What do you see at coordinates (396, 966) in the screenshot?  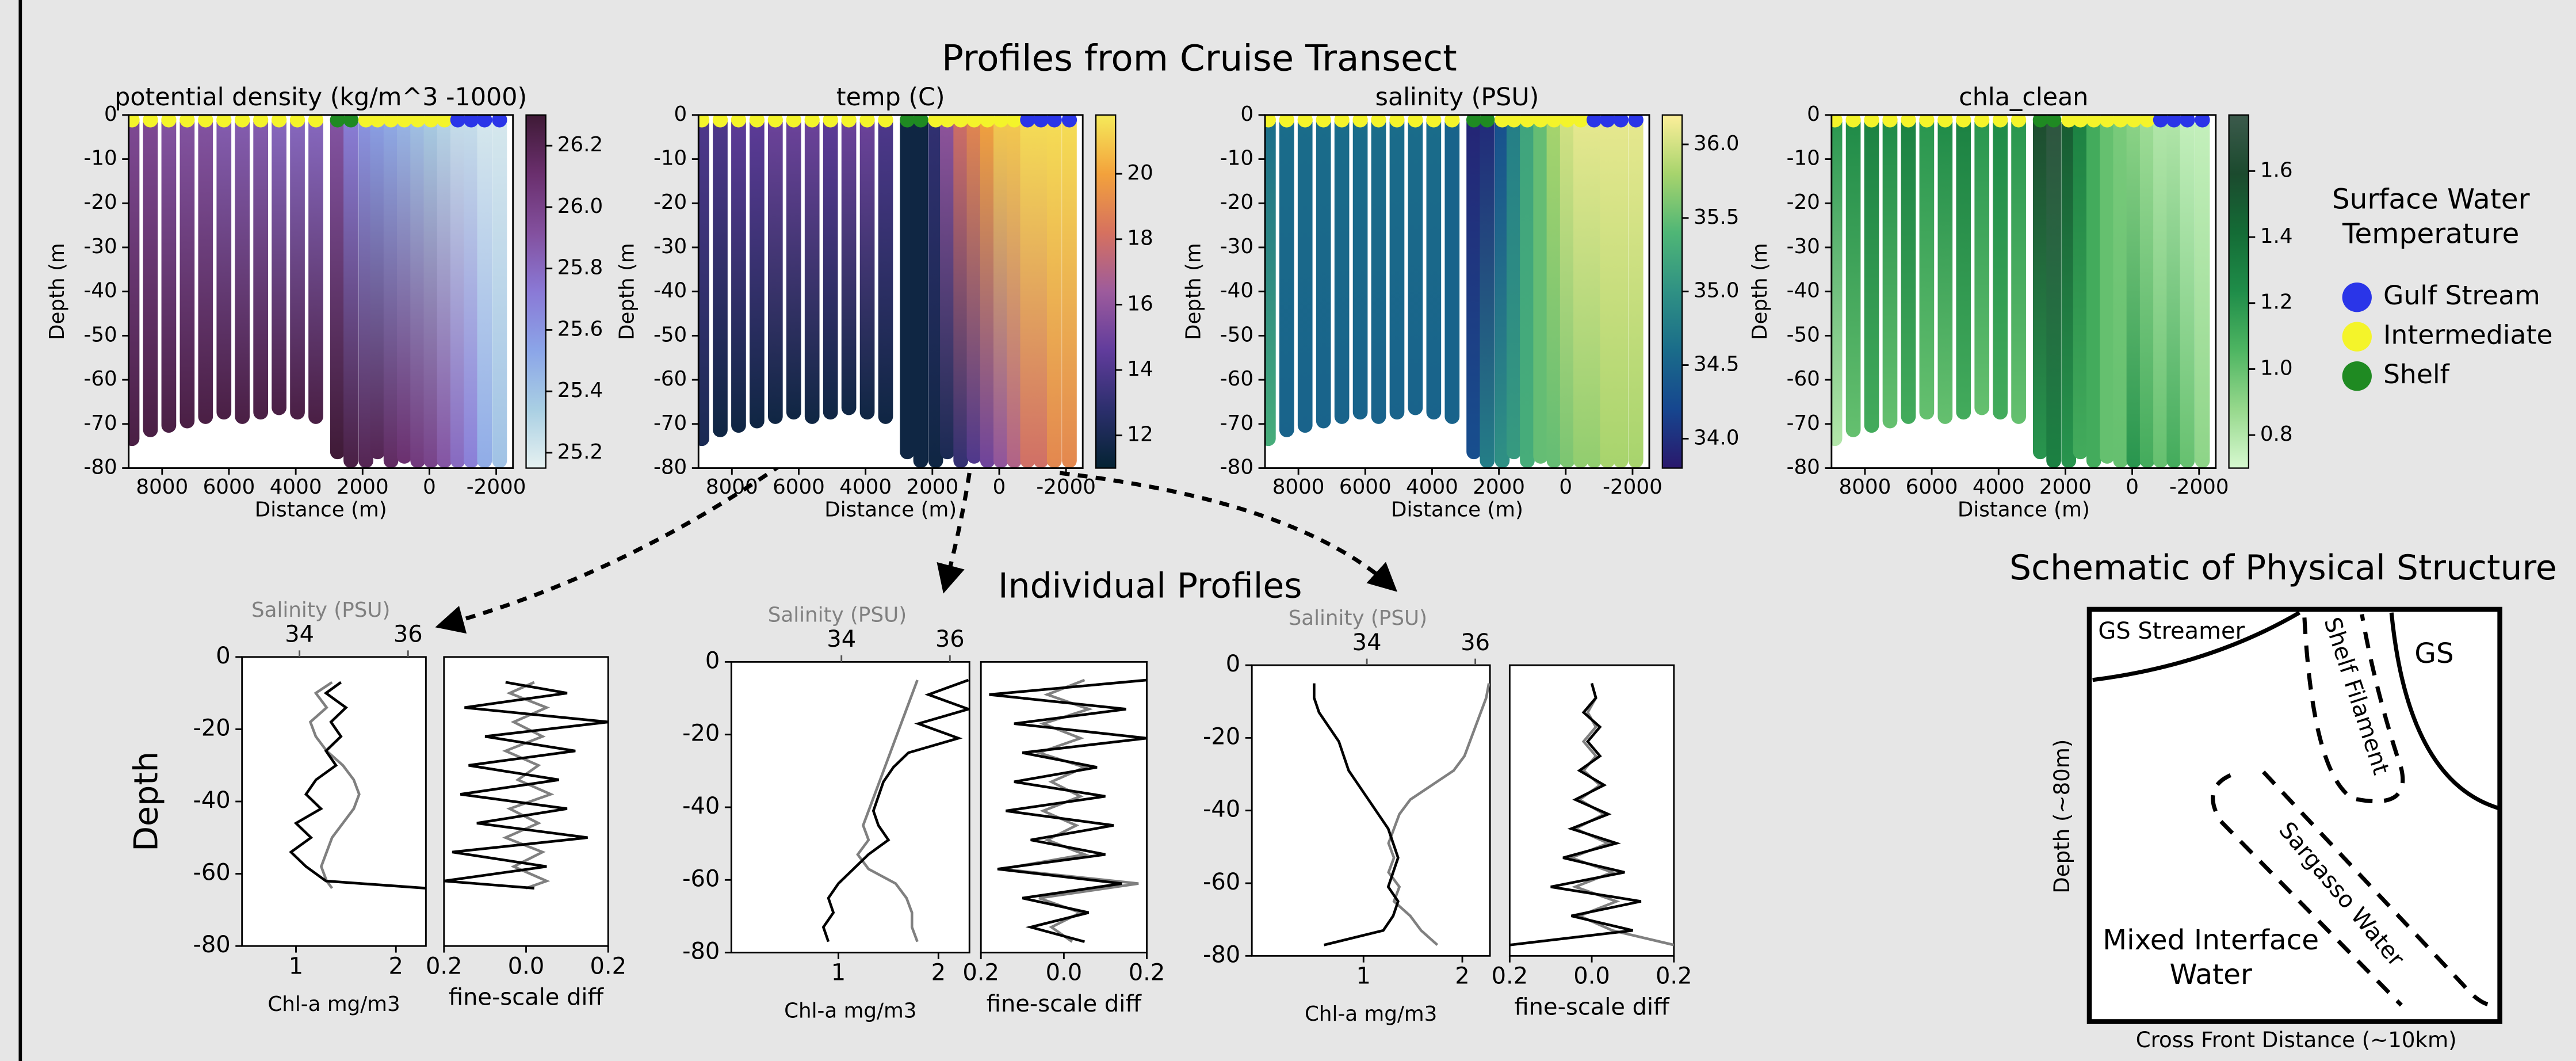 I see `chl-tick-label: 2` at bounding box center [396, 966].